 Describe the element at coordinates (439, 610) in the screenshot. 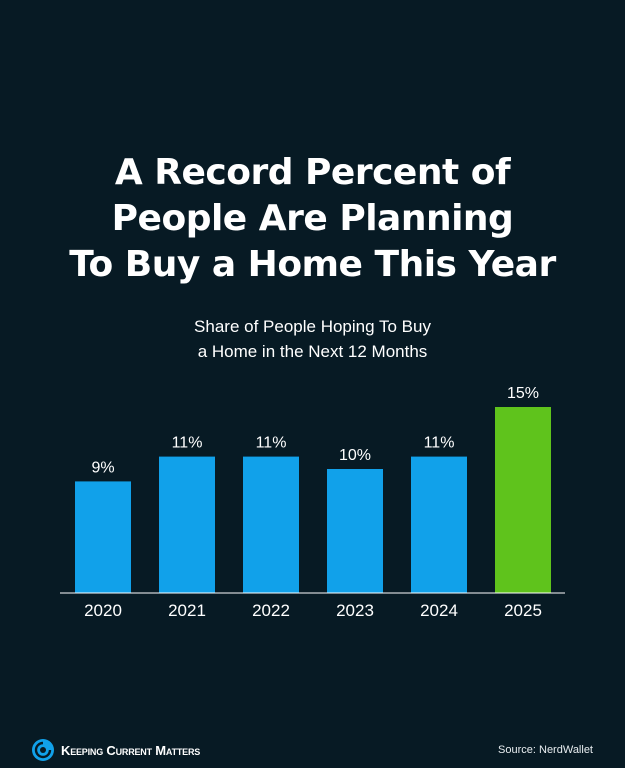

I see `x-tick-label-2024: 2024` at that location.